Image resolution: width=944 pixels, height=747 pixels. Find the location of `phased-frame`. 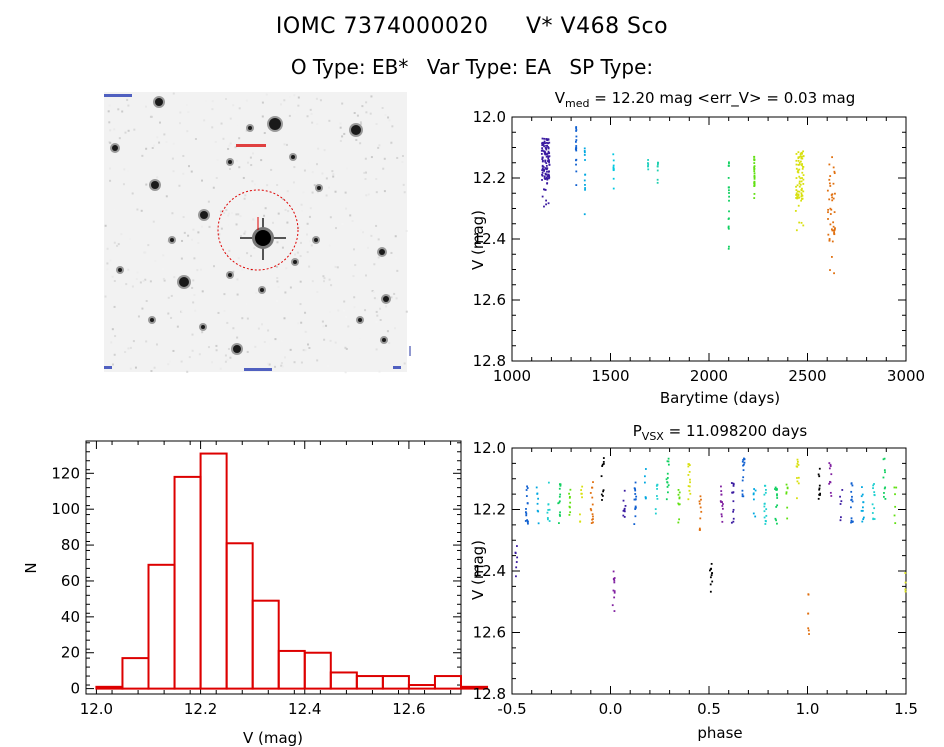

phased-frame is located at coordinates (709, 571).